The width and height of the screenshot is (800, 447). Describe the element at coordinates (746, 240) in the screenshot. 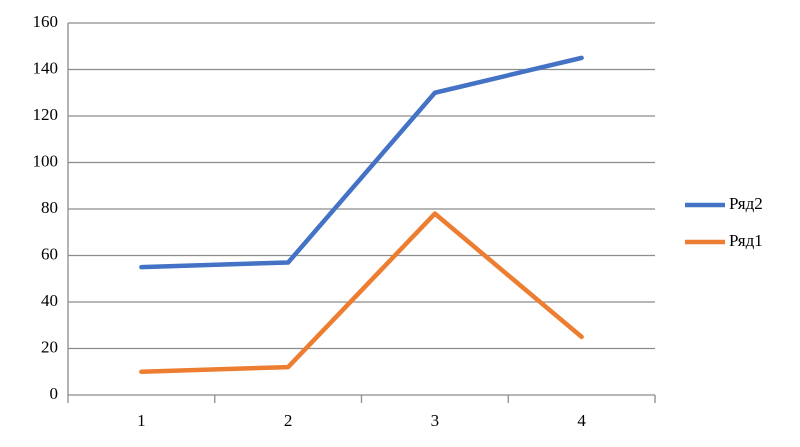

I see `legend-label: Ряд1` at that location.